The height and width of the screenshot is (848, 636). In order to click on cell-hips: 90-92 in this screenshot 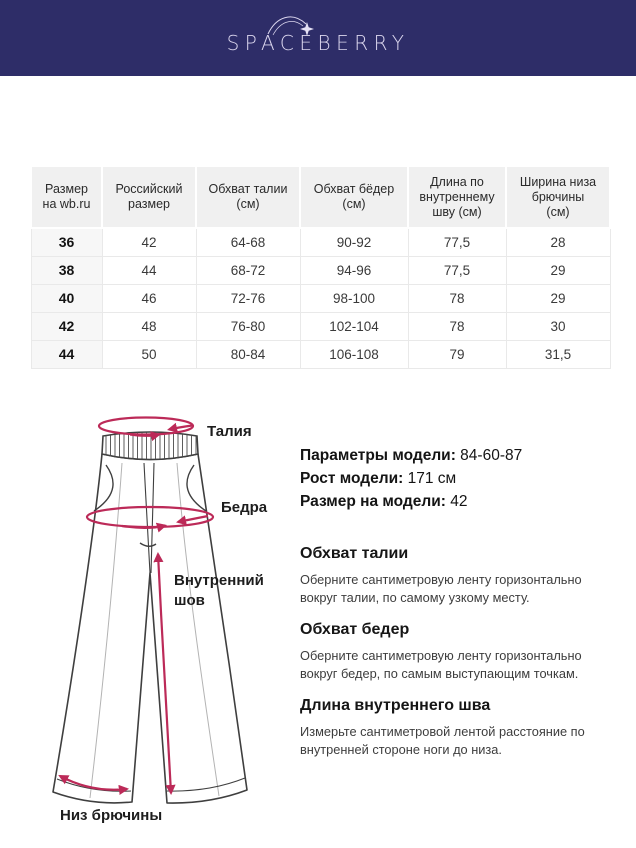, I will do `click(354, 242)`.